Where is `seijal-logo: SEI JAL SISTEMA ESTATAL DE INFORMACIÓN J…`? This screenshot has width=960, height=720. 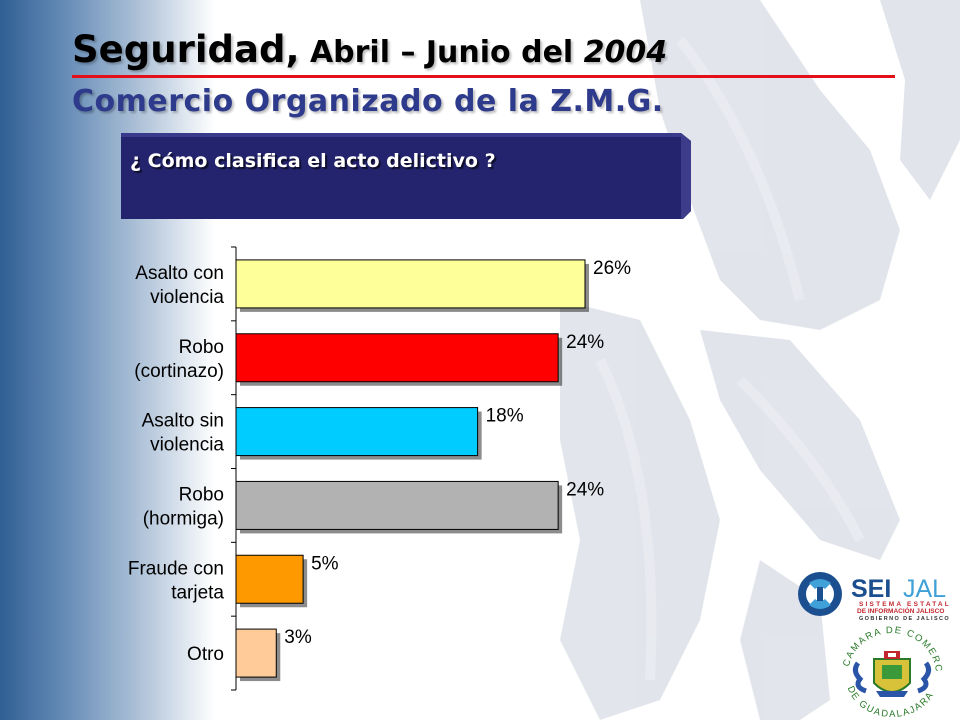
seijal-logo: SEI JAL SISTEMA ESTATAL DE INFORMACIÓN J… is located at coordinates (874, 597).